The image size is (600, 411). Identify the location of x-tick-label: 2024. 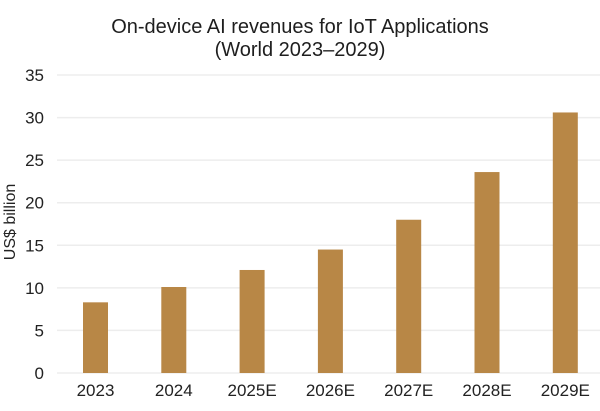
(174, 390).